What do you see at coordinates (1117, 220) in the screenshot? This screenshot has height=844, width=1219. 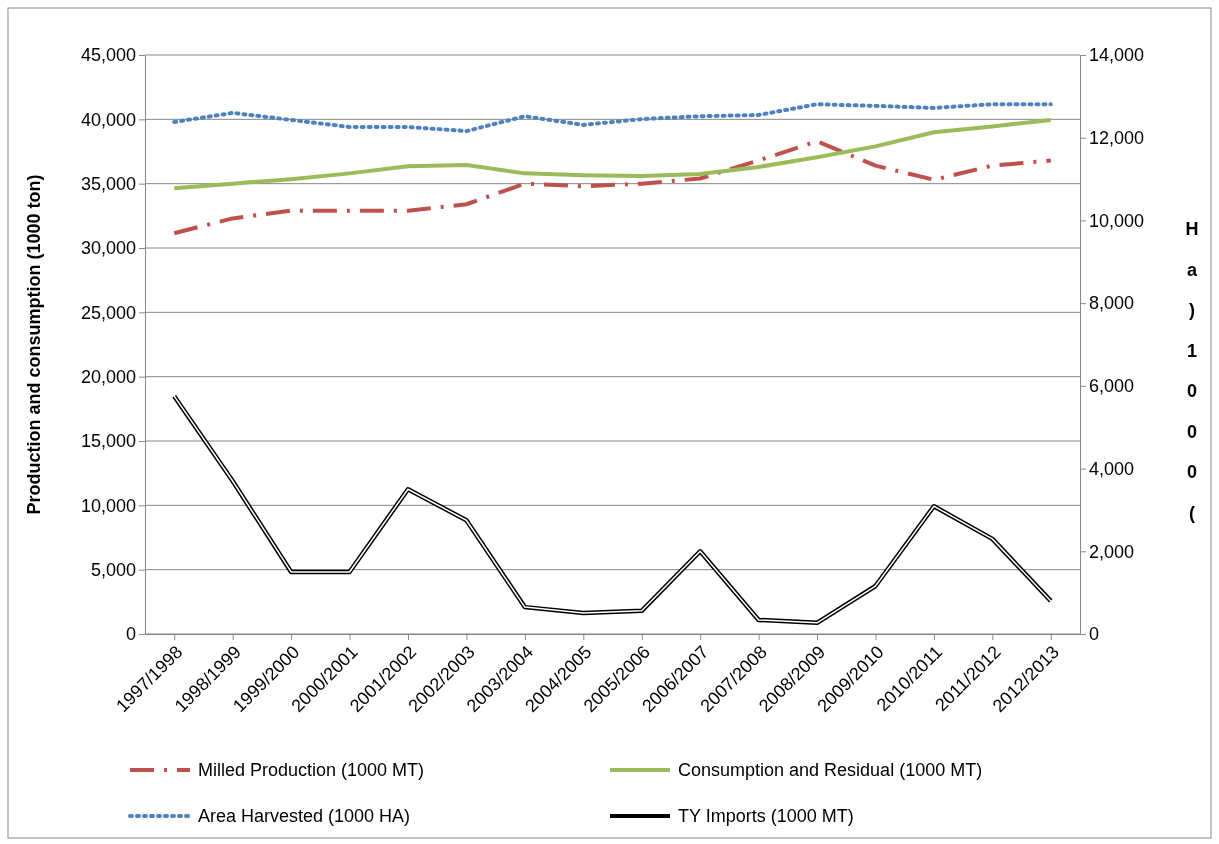 I see `y2-tick-label: 10,000` at bounding box center [1117, 220].